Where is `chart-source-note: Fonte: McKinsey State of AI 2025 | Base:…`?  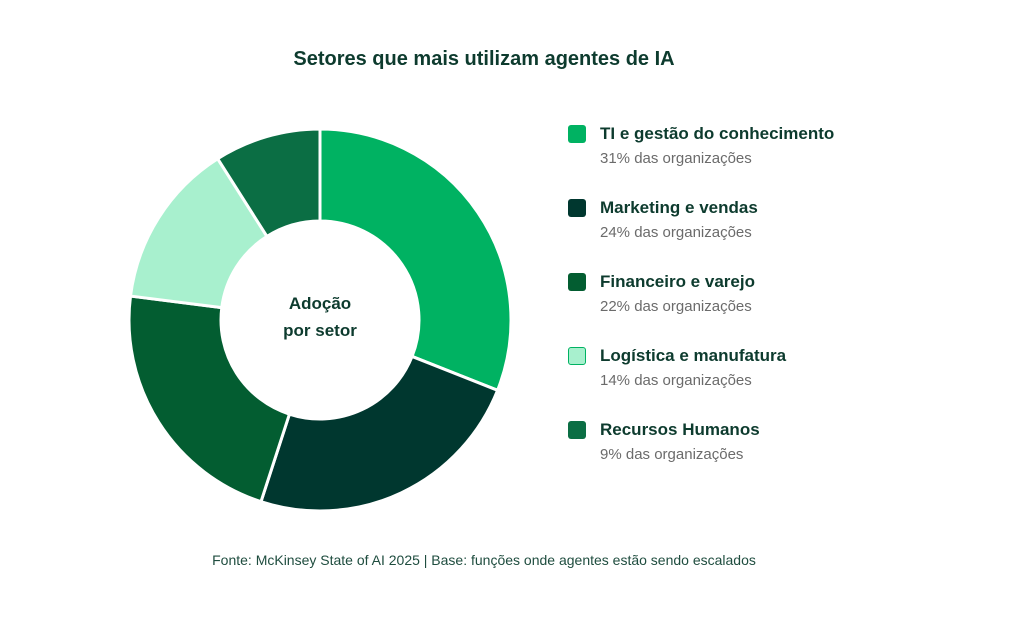
chart-source-note: Fonte: McKinsey State of AI 2025 | Base:… is located at coordinates (484, 560).